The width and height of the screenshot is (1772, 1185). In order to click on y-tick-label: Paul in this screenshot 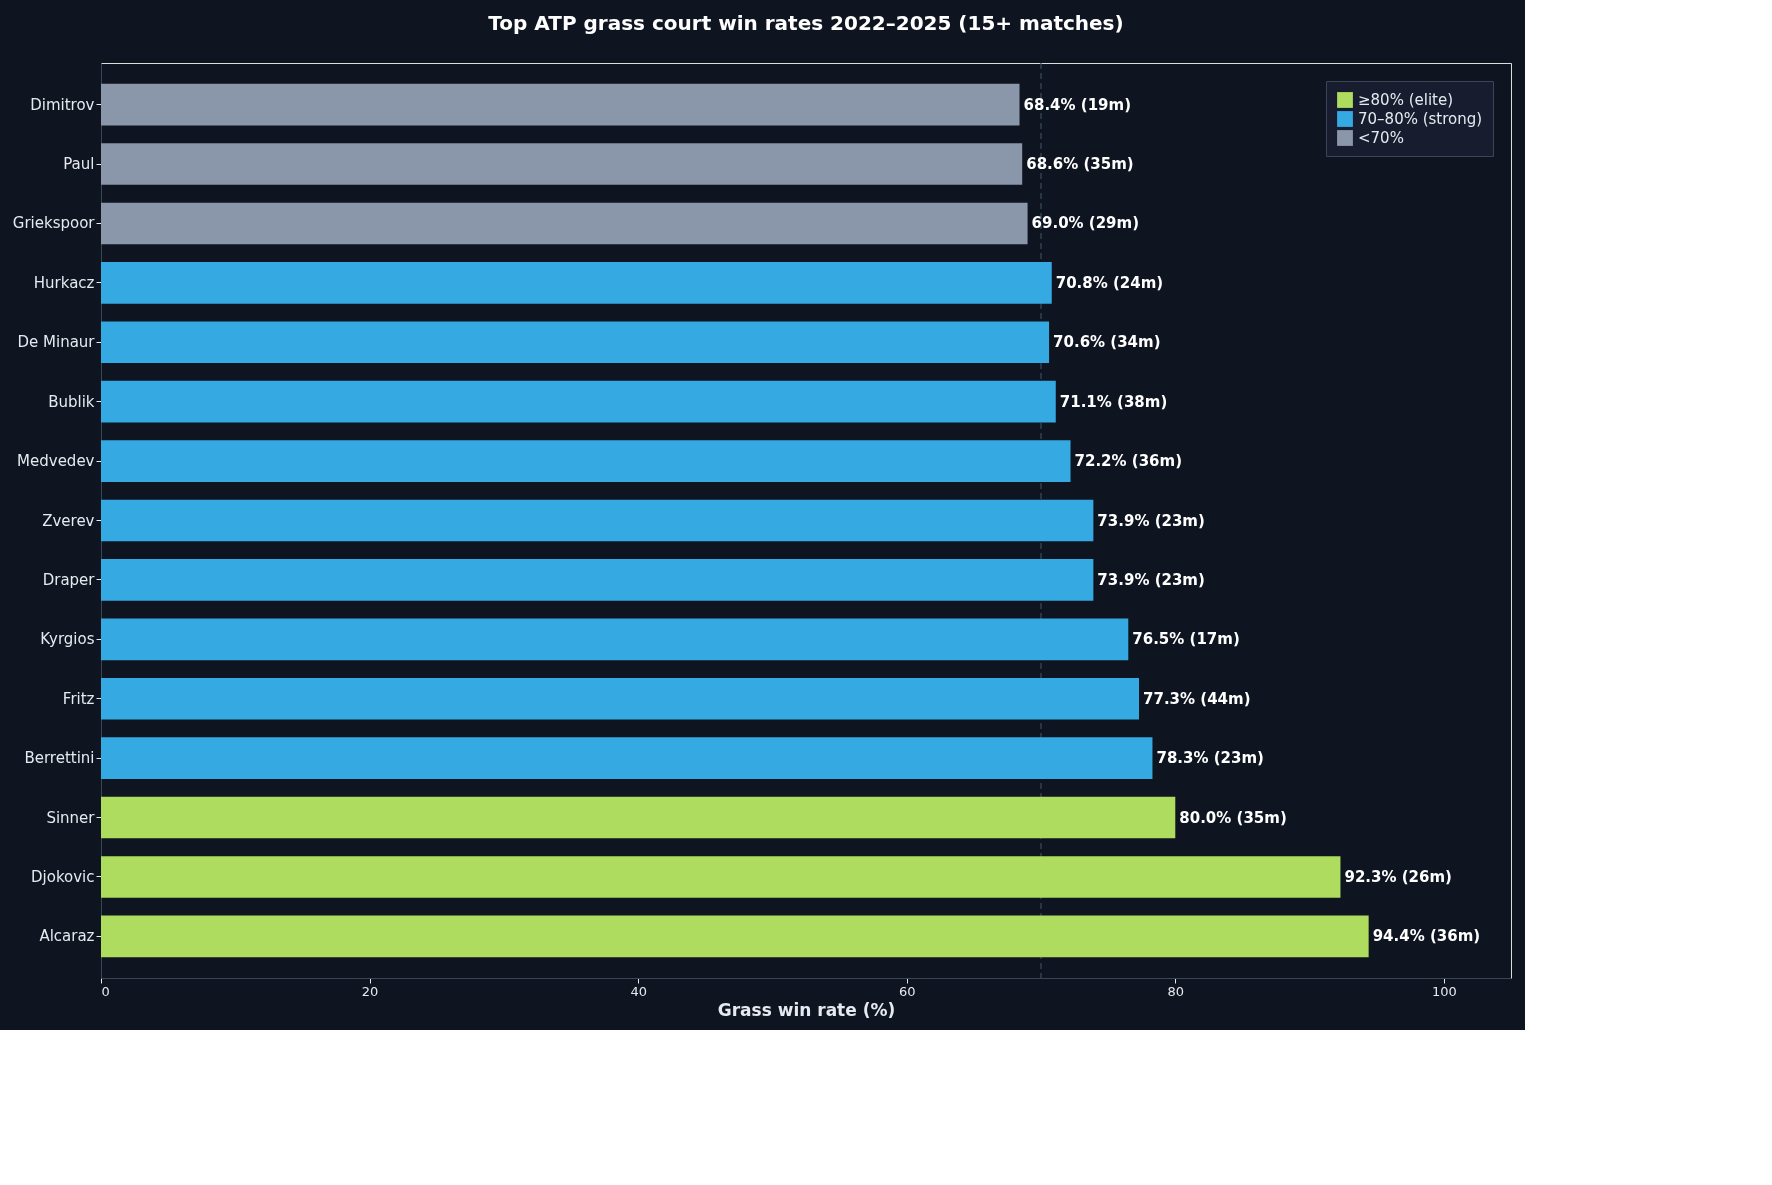, I will do `click(79, 164)`.